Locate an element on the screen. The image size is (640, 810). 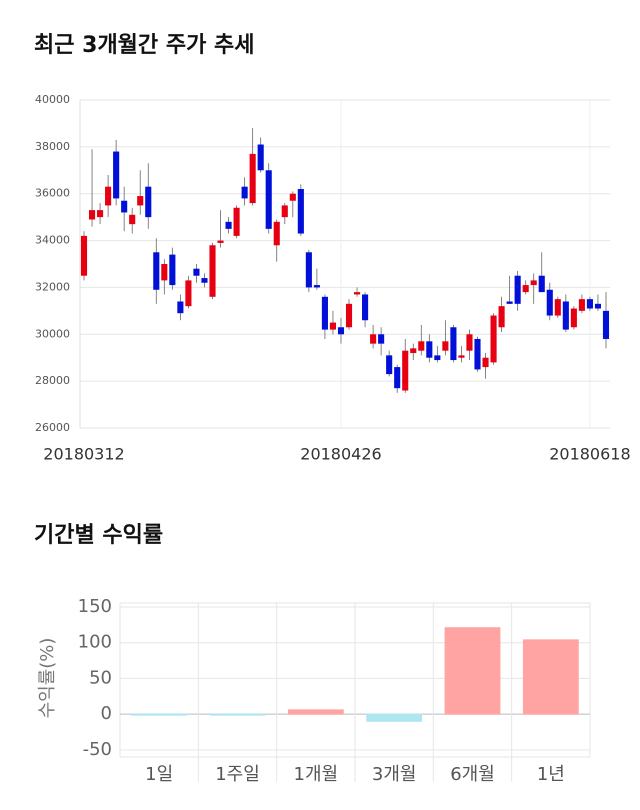
y-tick-label: 38000 is located at coordinates (52, 146).